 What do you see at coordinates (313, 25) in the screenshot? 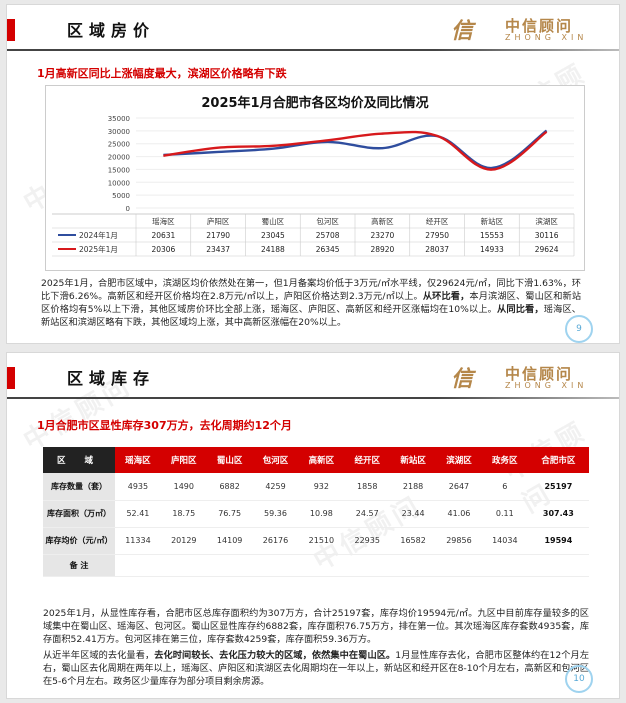
I see `slide-header: 区域房价 信 中信顾问 ZHONG XIN` at bounding box center [313, 25].